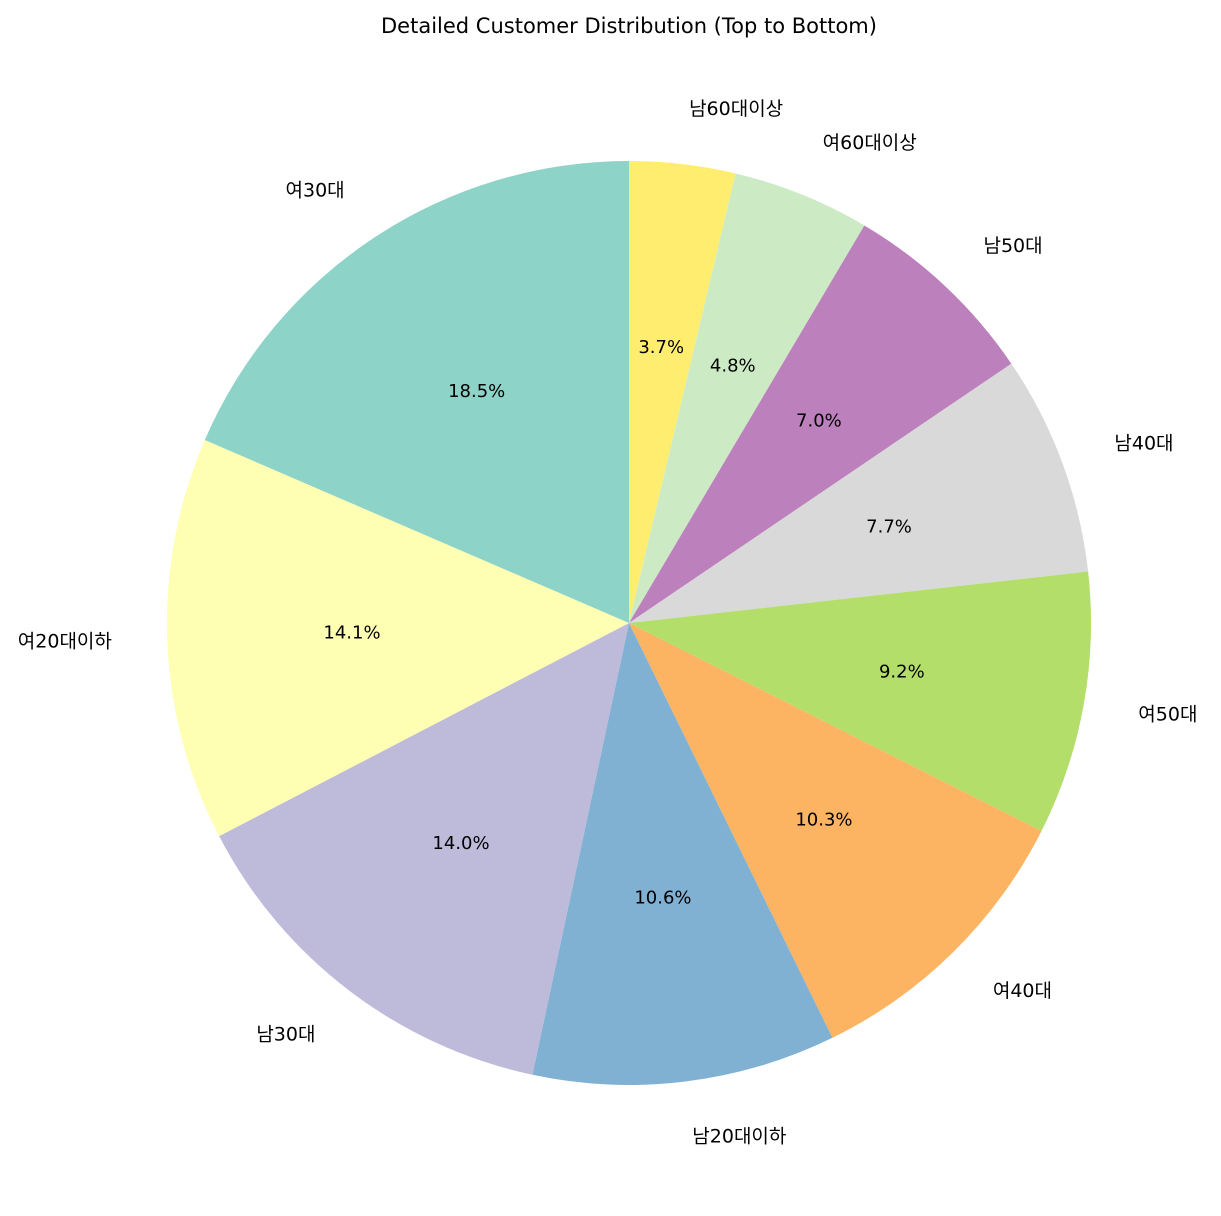 The image size is (1221, 1216). What do you see at coordinates (739, 1137) in the screenshot?
I see `slice-category-label: 남20대이하` at bounding box center [739, 1137].